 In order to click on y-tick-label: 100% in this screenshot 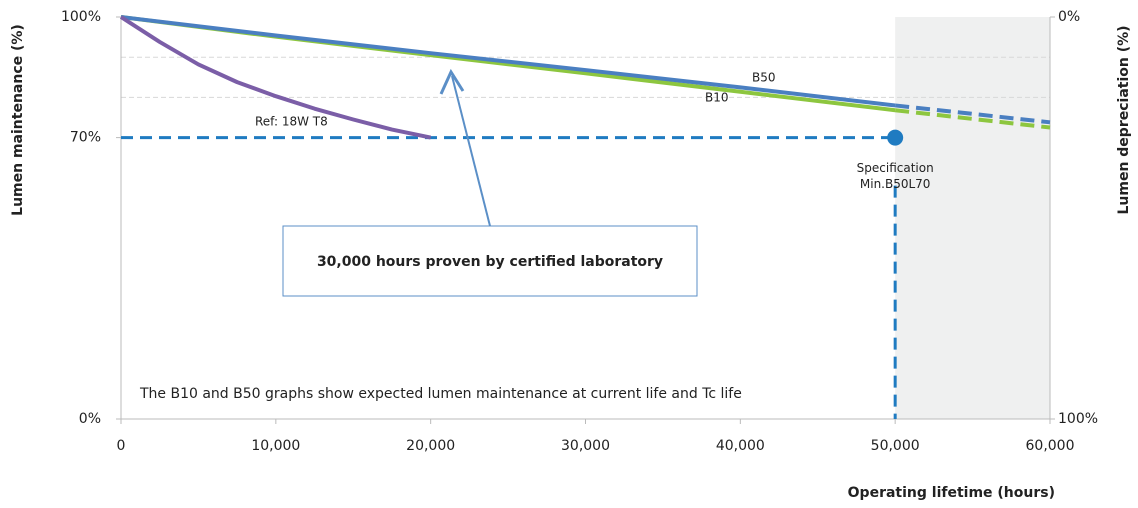, I will do `click(81, 17)`.